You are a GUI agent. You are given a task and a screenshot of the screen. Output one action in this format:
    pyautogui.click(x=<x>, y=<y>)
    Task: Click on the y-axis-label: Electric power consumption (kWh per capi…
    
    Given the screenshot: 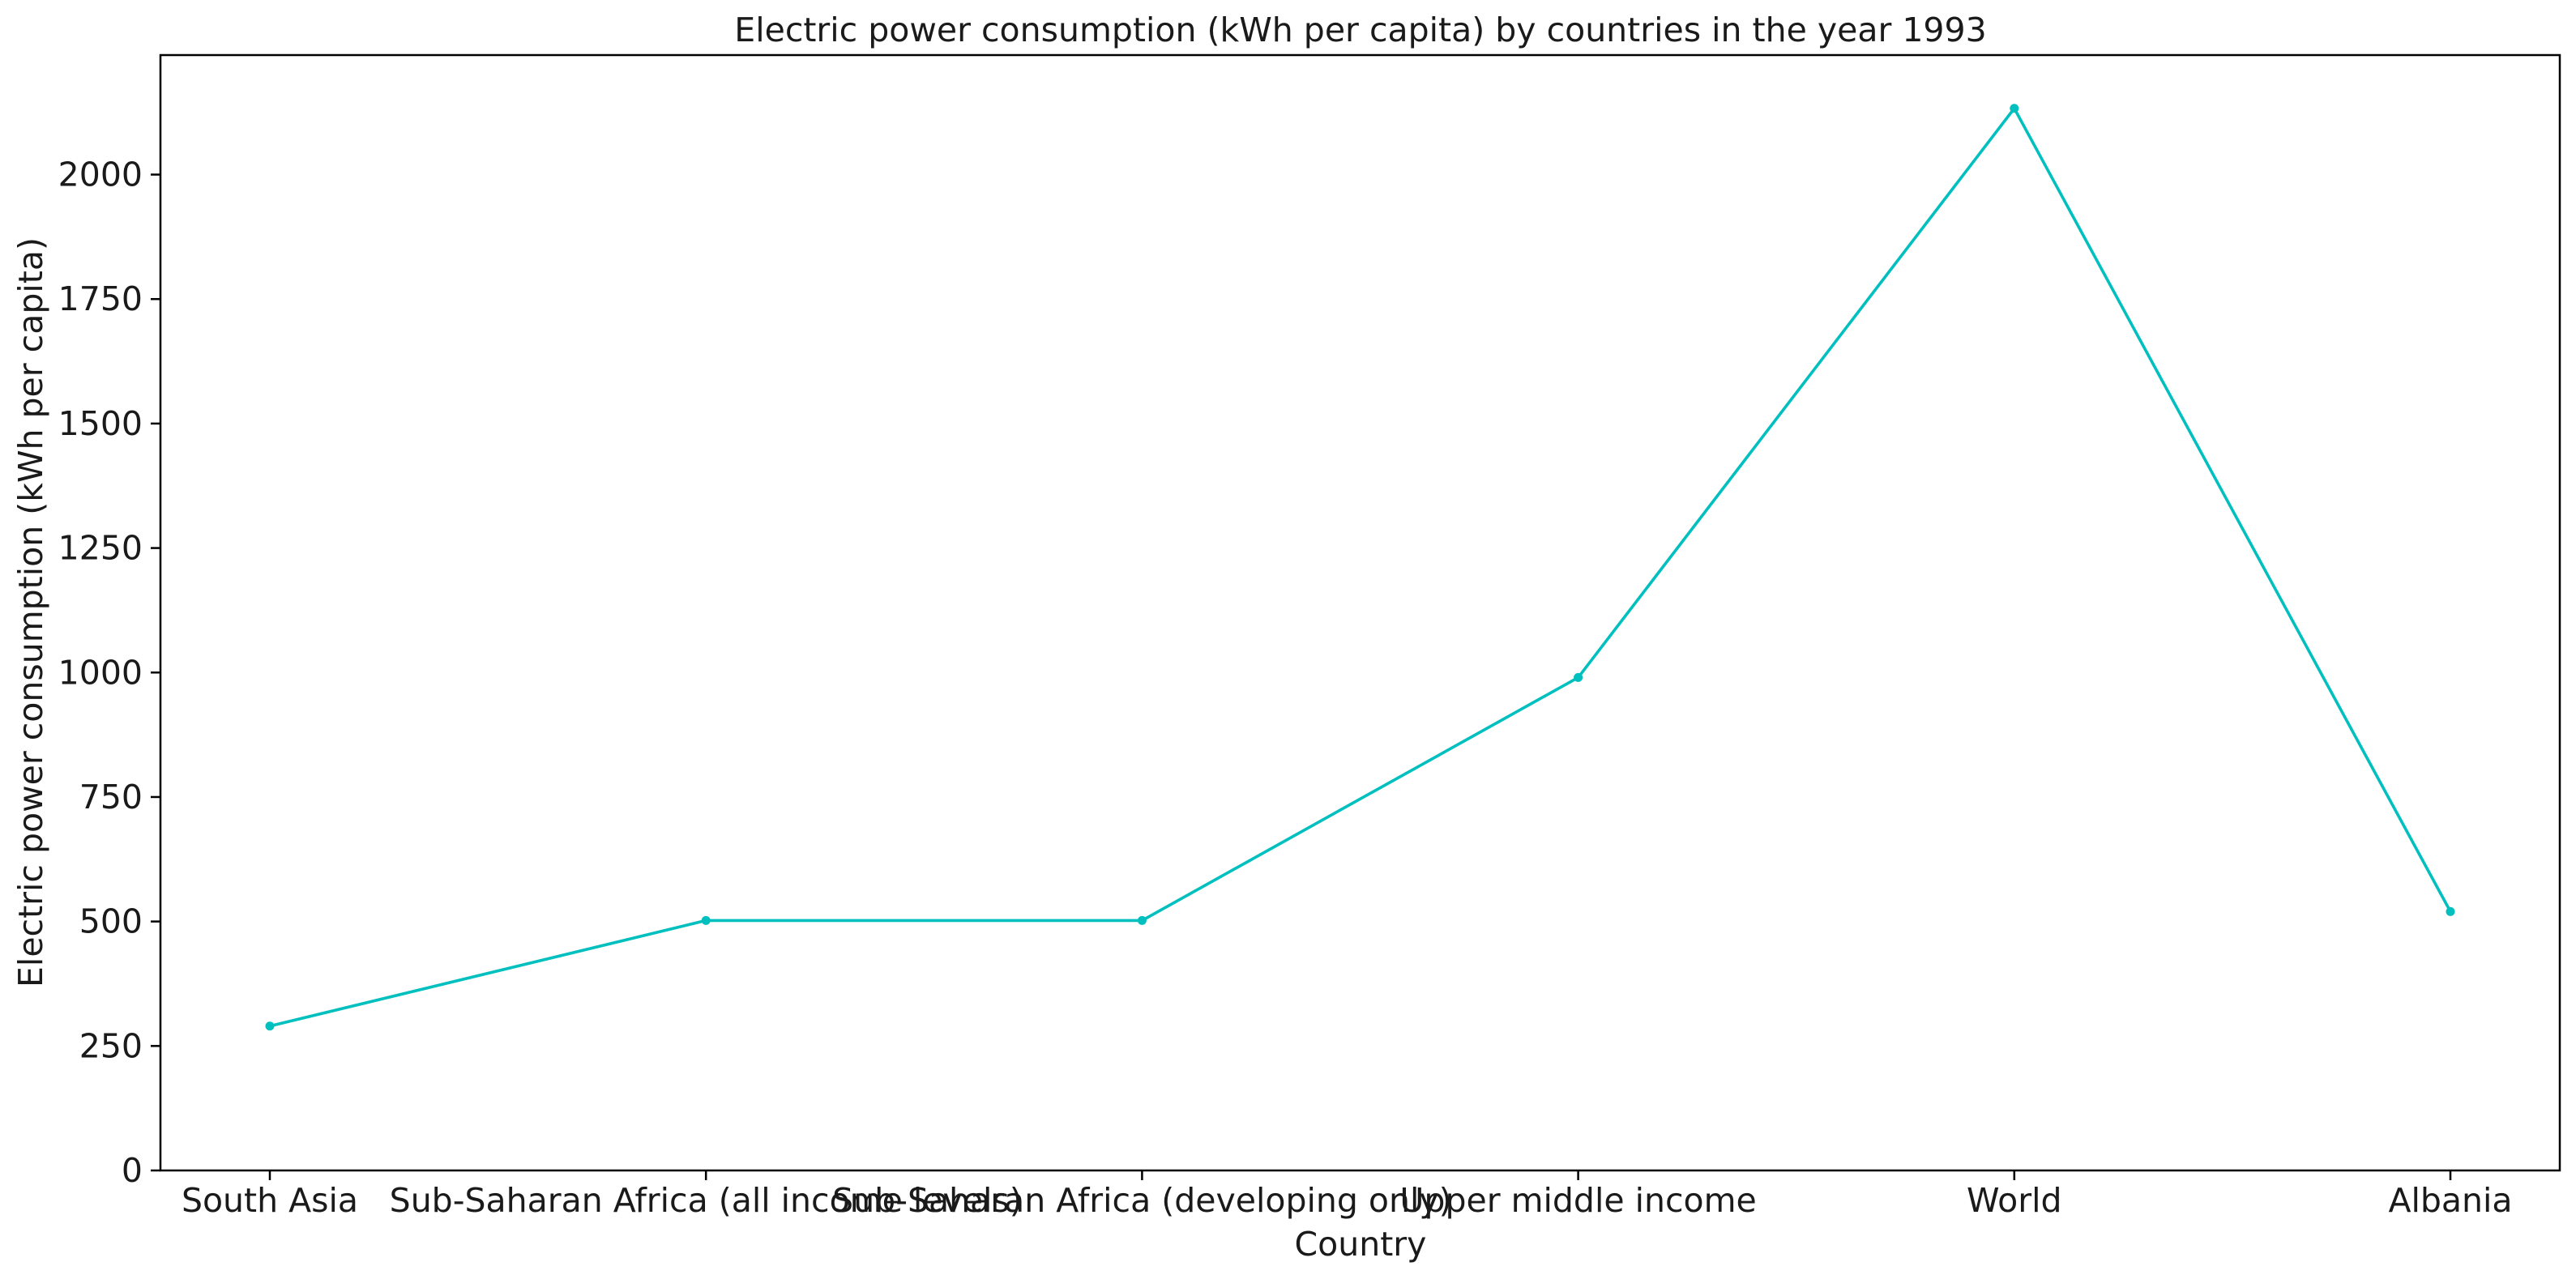 What is the action you would take?
    pyautogui.click(x=30, y=612)
    